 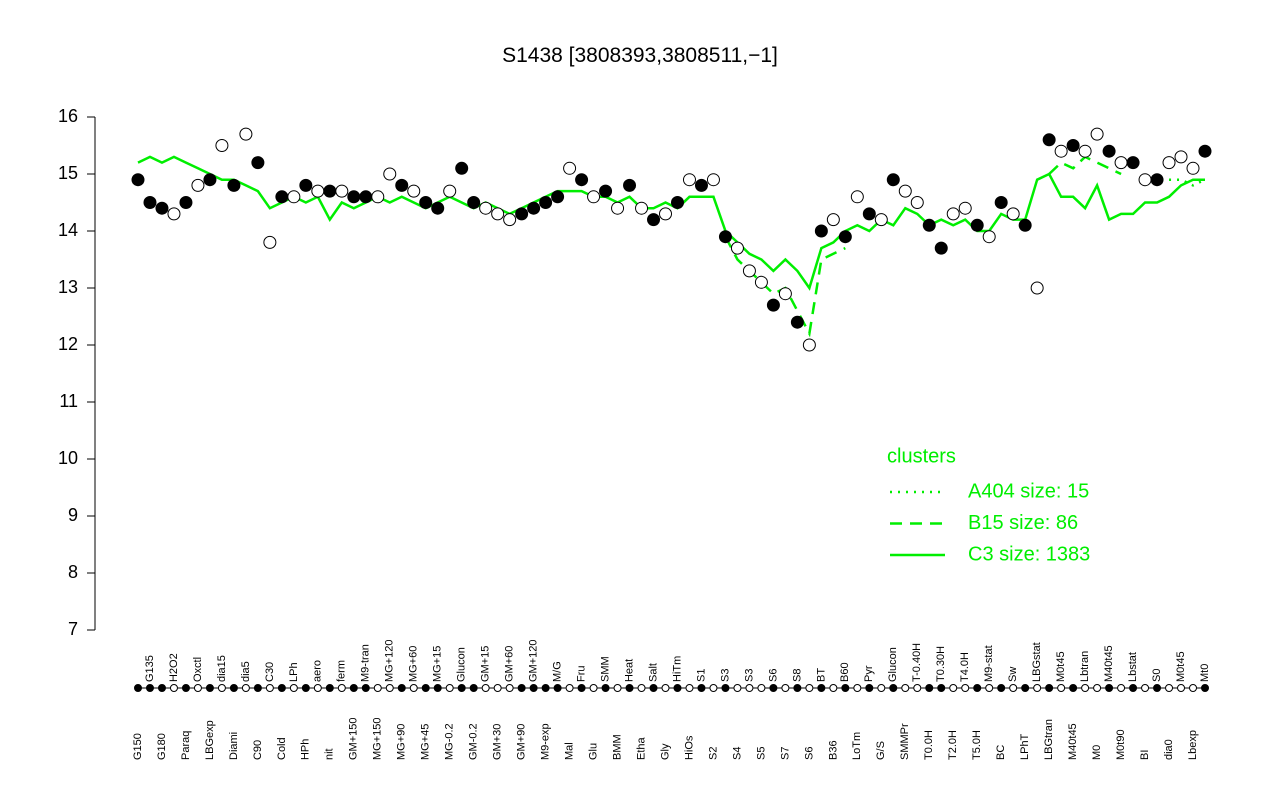 What do you see at coordinates (1001, 752) in the screenshot?
I see `x-tick-label: BC` at bounding box center [1001, 752].